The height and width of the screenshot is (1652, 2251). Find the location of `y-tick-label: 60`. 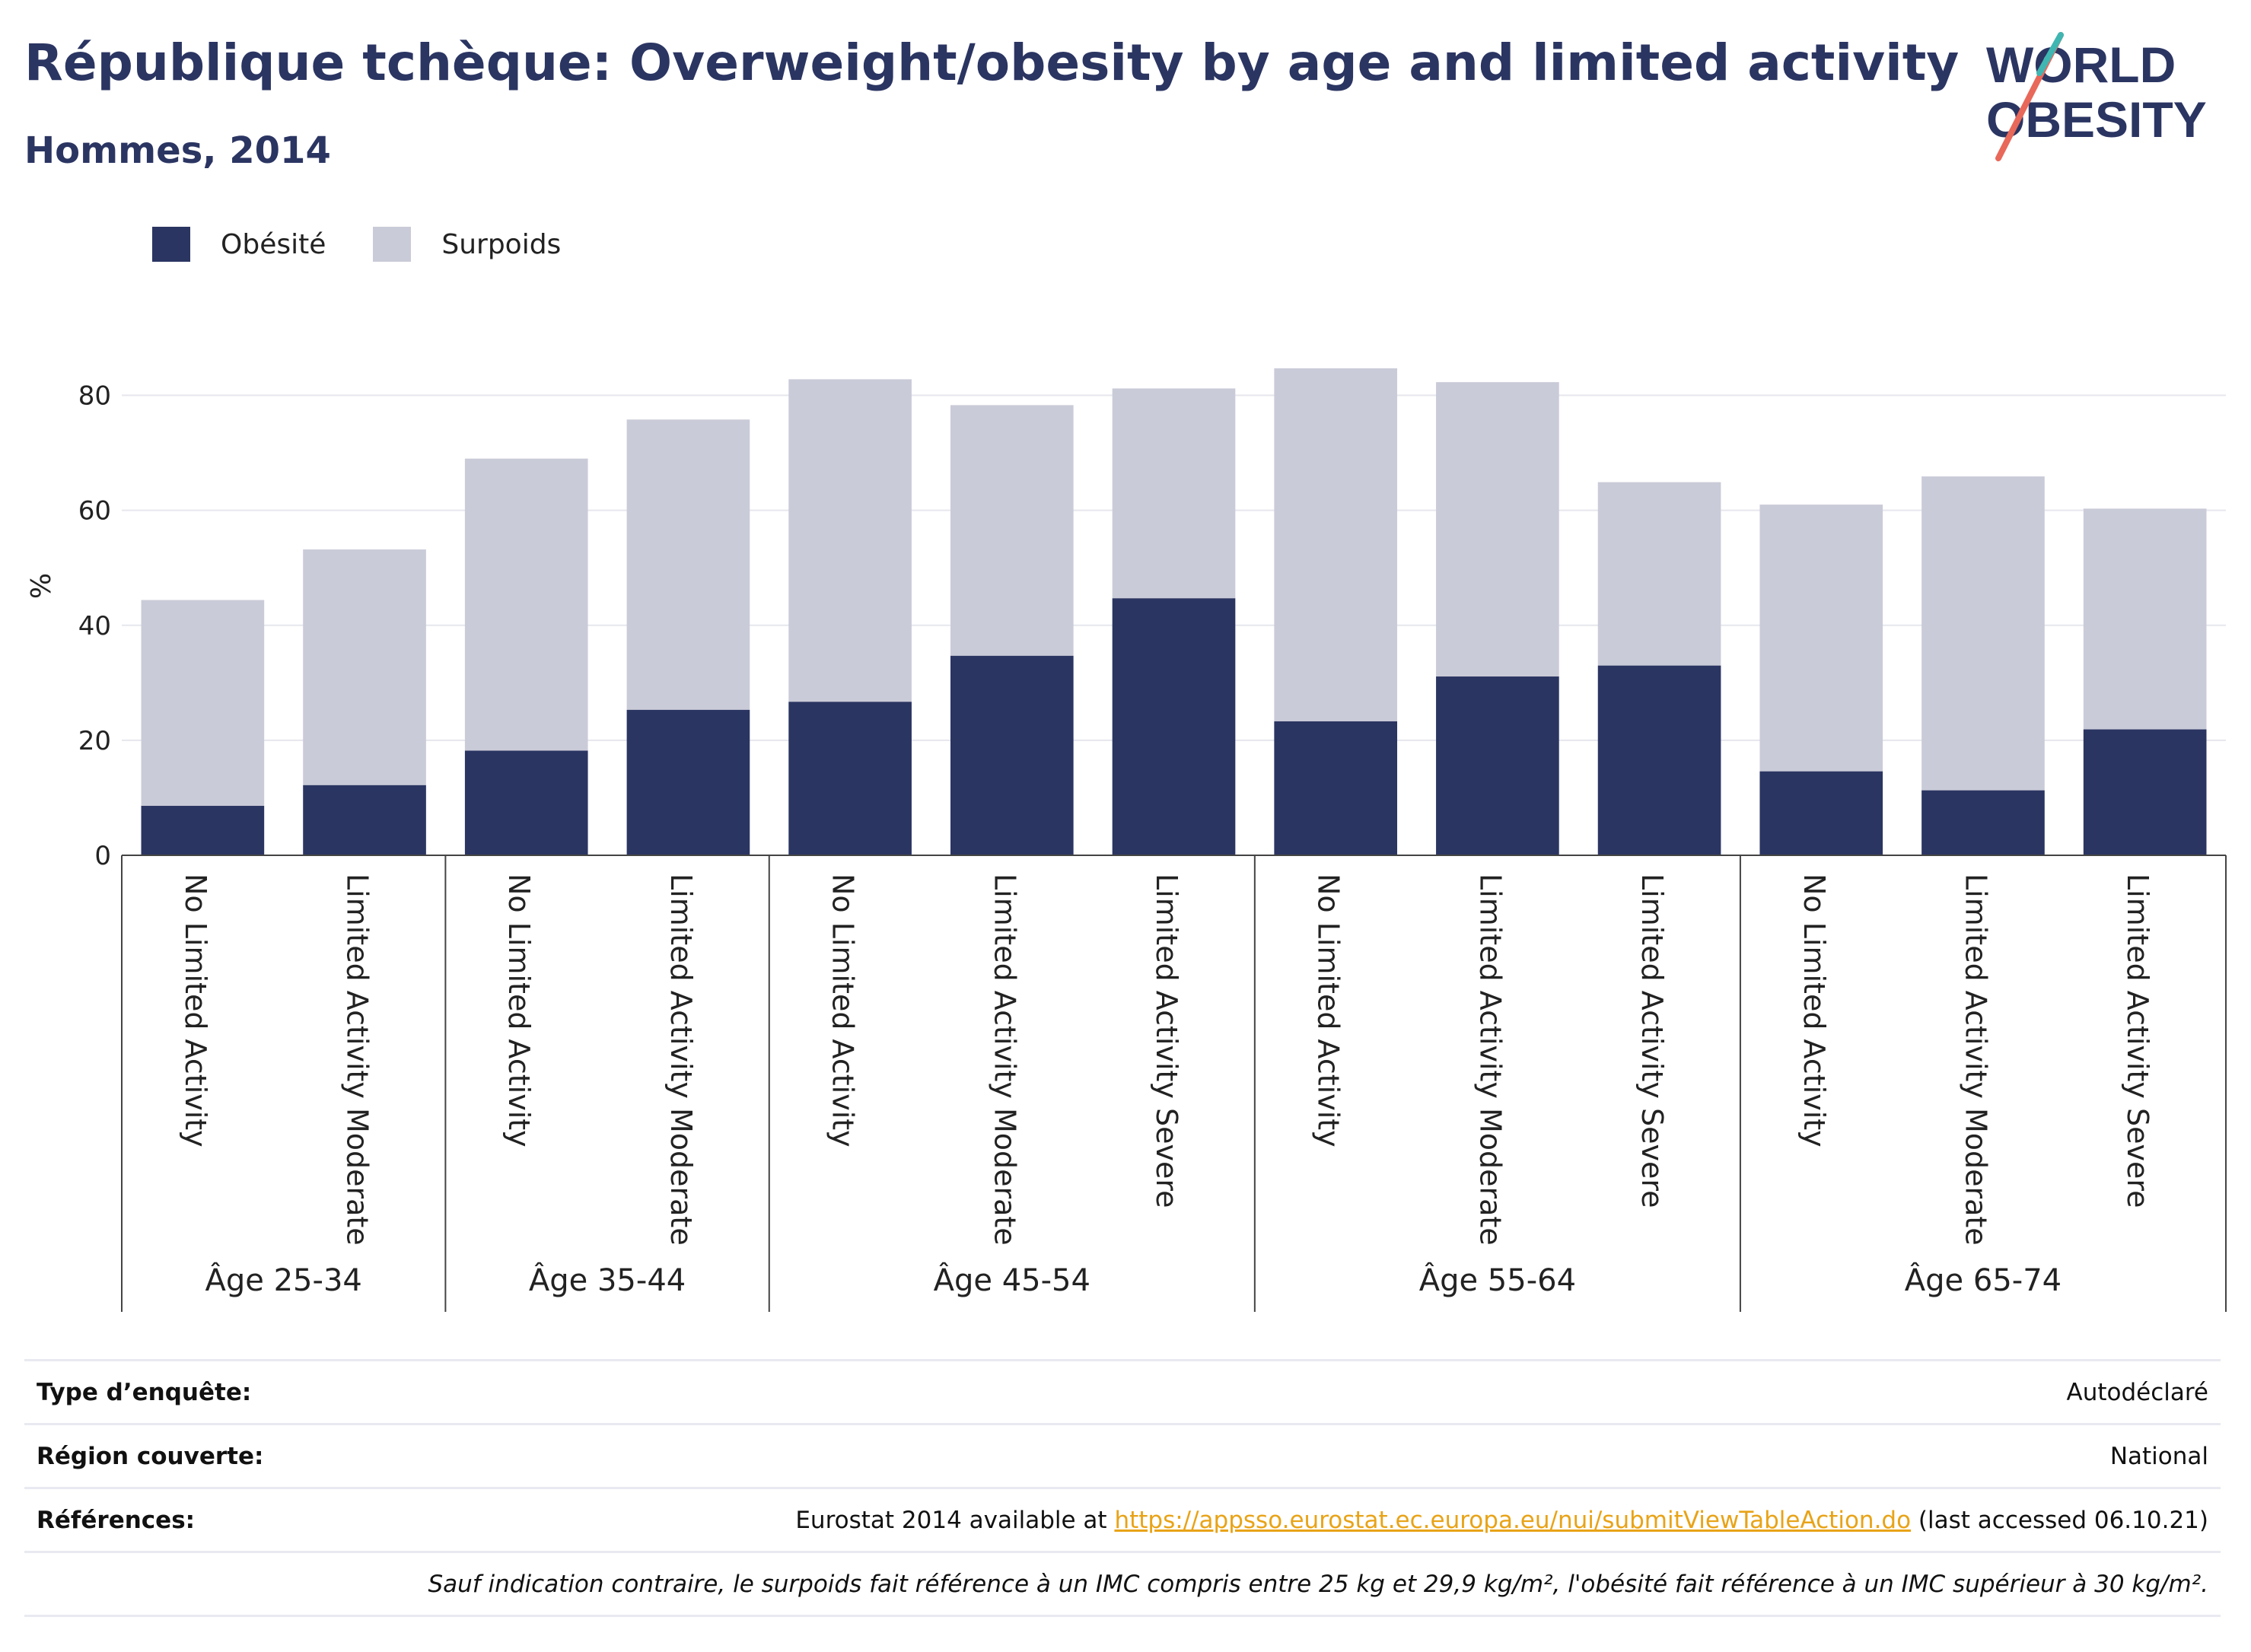

y-tick-label: 60 is located at coordinates (94, 511).